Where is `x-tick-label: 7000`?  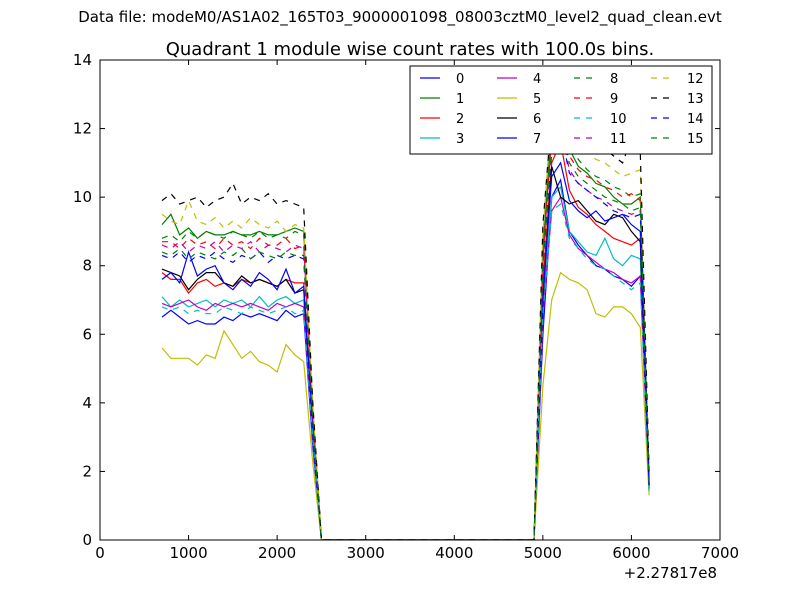 x-tick-label: 7000 is located at coordinates (720, 553).